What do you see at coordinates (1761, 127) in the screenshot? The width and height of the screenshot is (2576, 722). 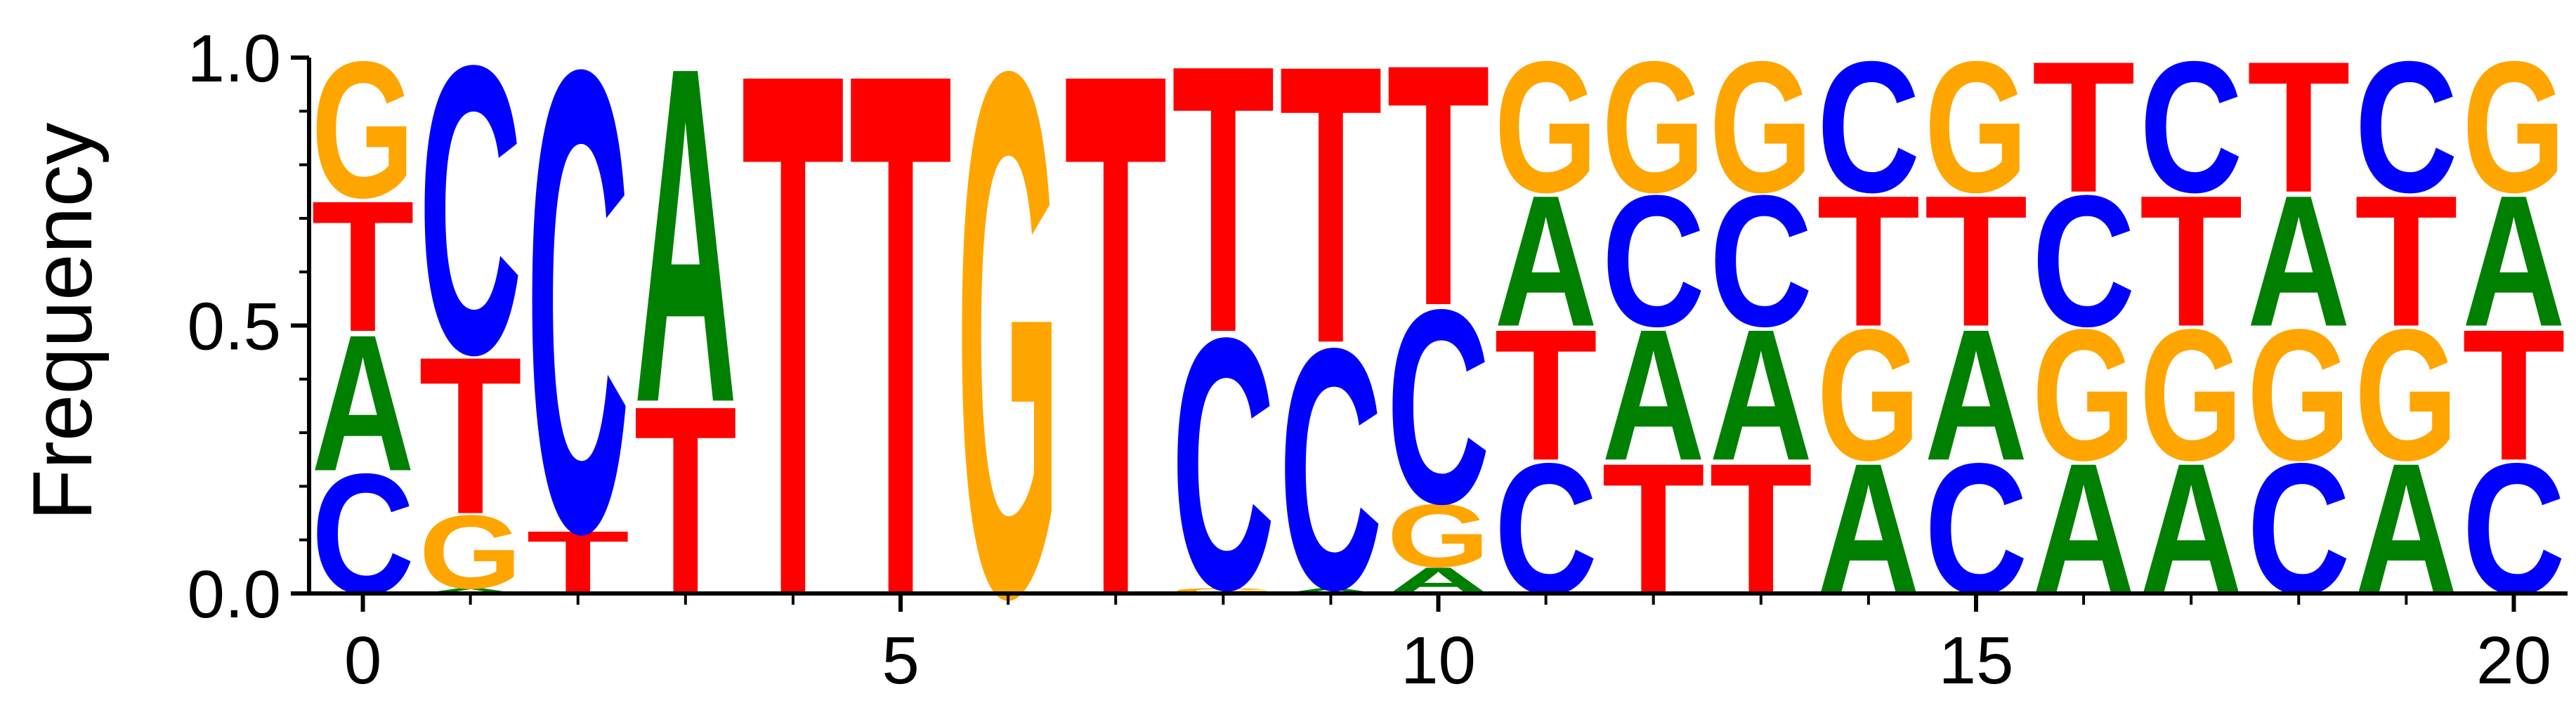 I see `logo-letter-G-pos-13: G` at bounding box center [1761, 127].